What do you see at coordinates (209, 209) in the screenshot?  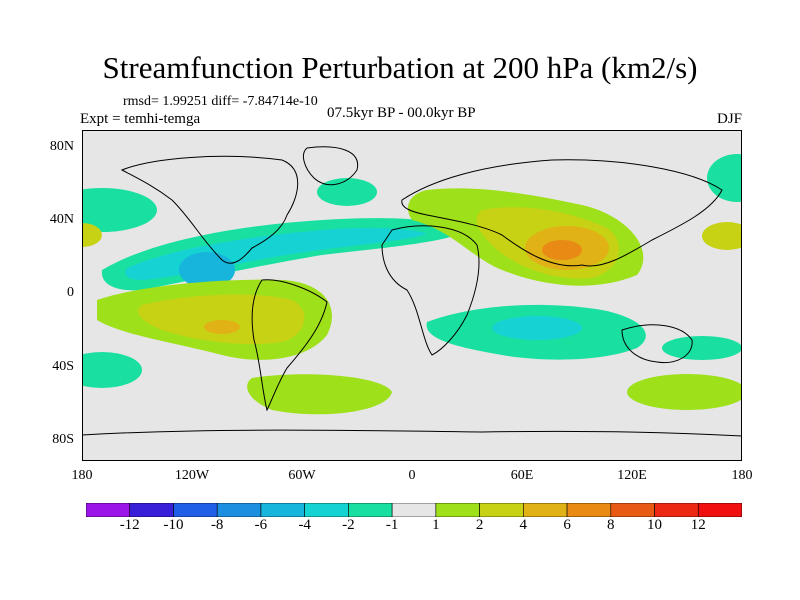 I see `coast-north-america` at bounding box center [209, 209].